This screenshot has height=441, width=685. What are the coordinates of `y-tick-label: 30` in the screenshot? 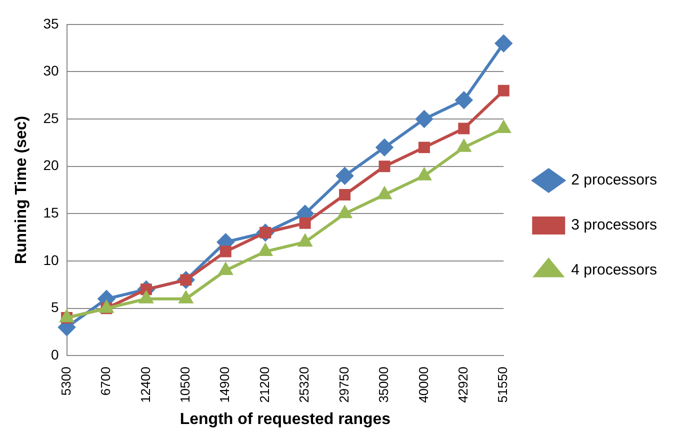 It's located at (51, 70).